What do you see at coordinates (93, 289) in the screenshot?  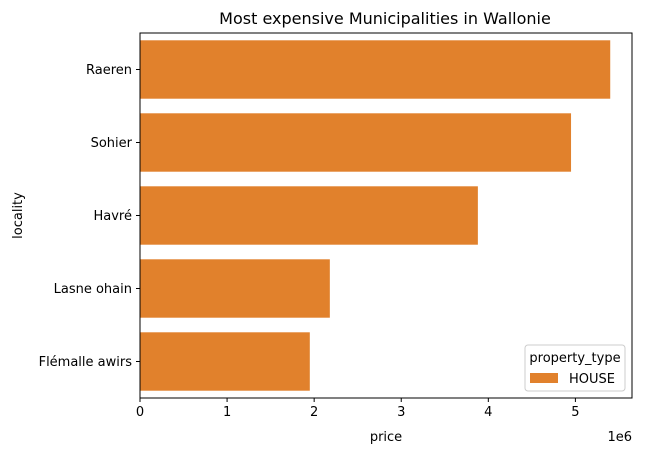 I see `y-tick-label: Lasne ohain` at bounding box center [93, 289].